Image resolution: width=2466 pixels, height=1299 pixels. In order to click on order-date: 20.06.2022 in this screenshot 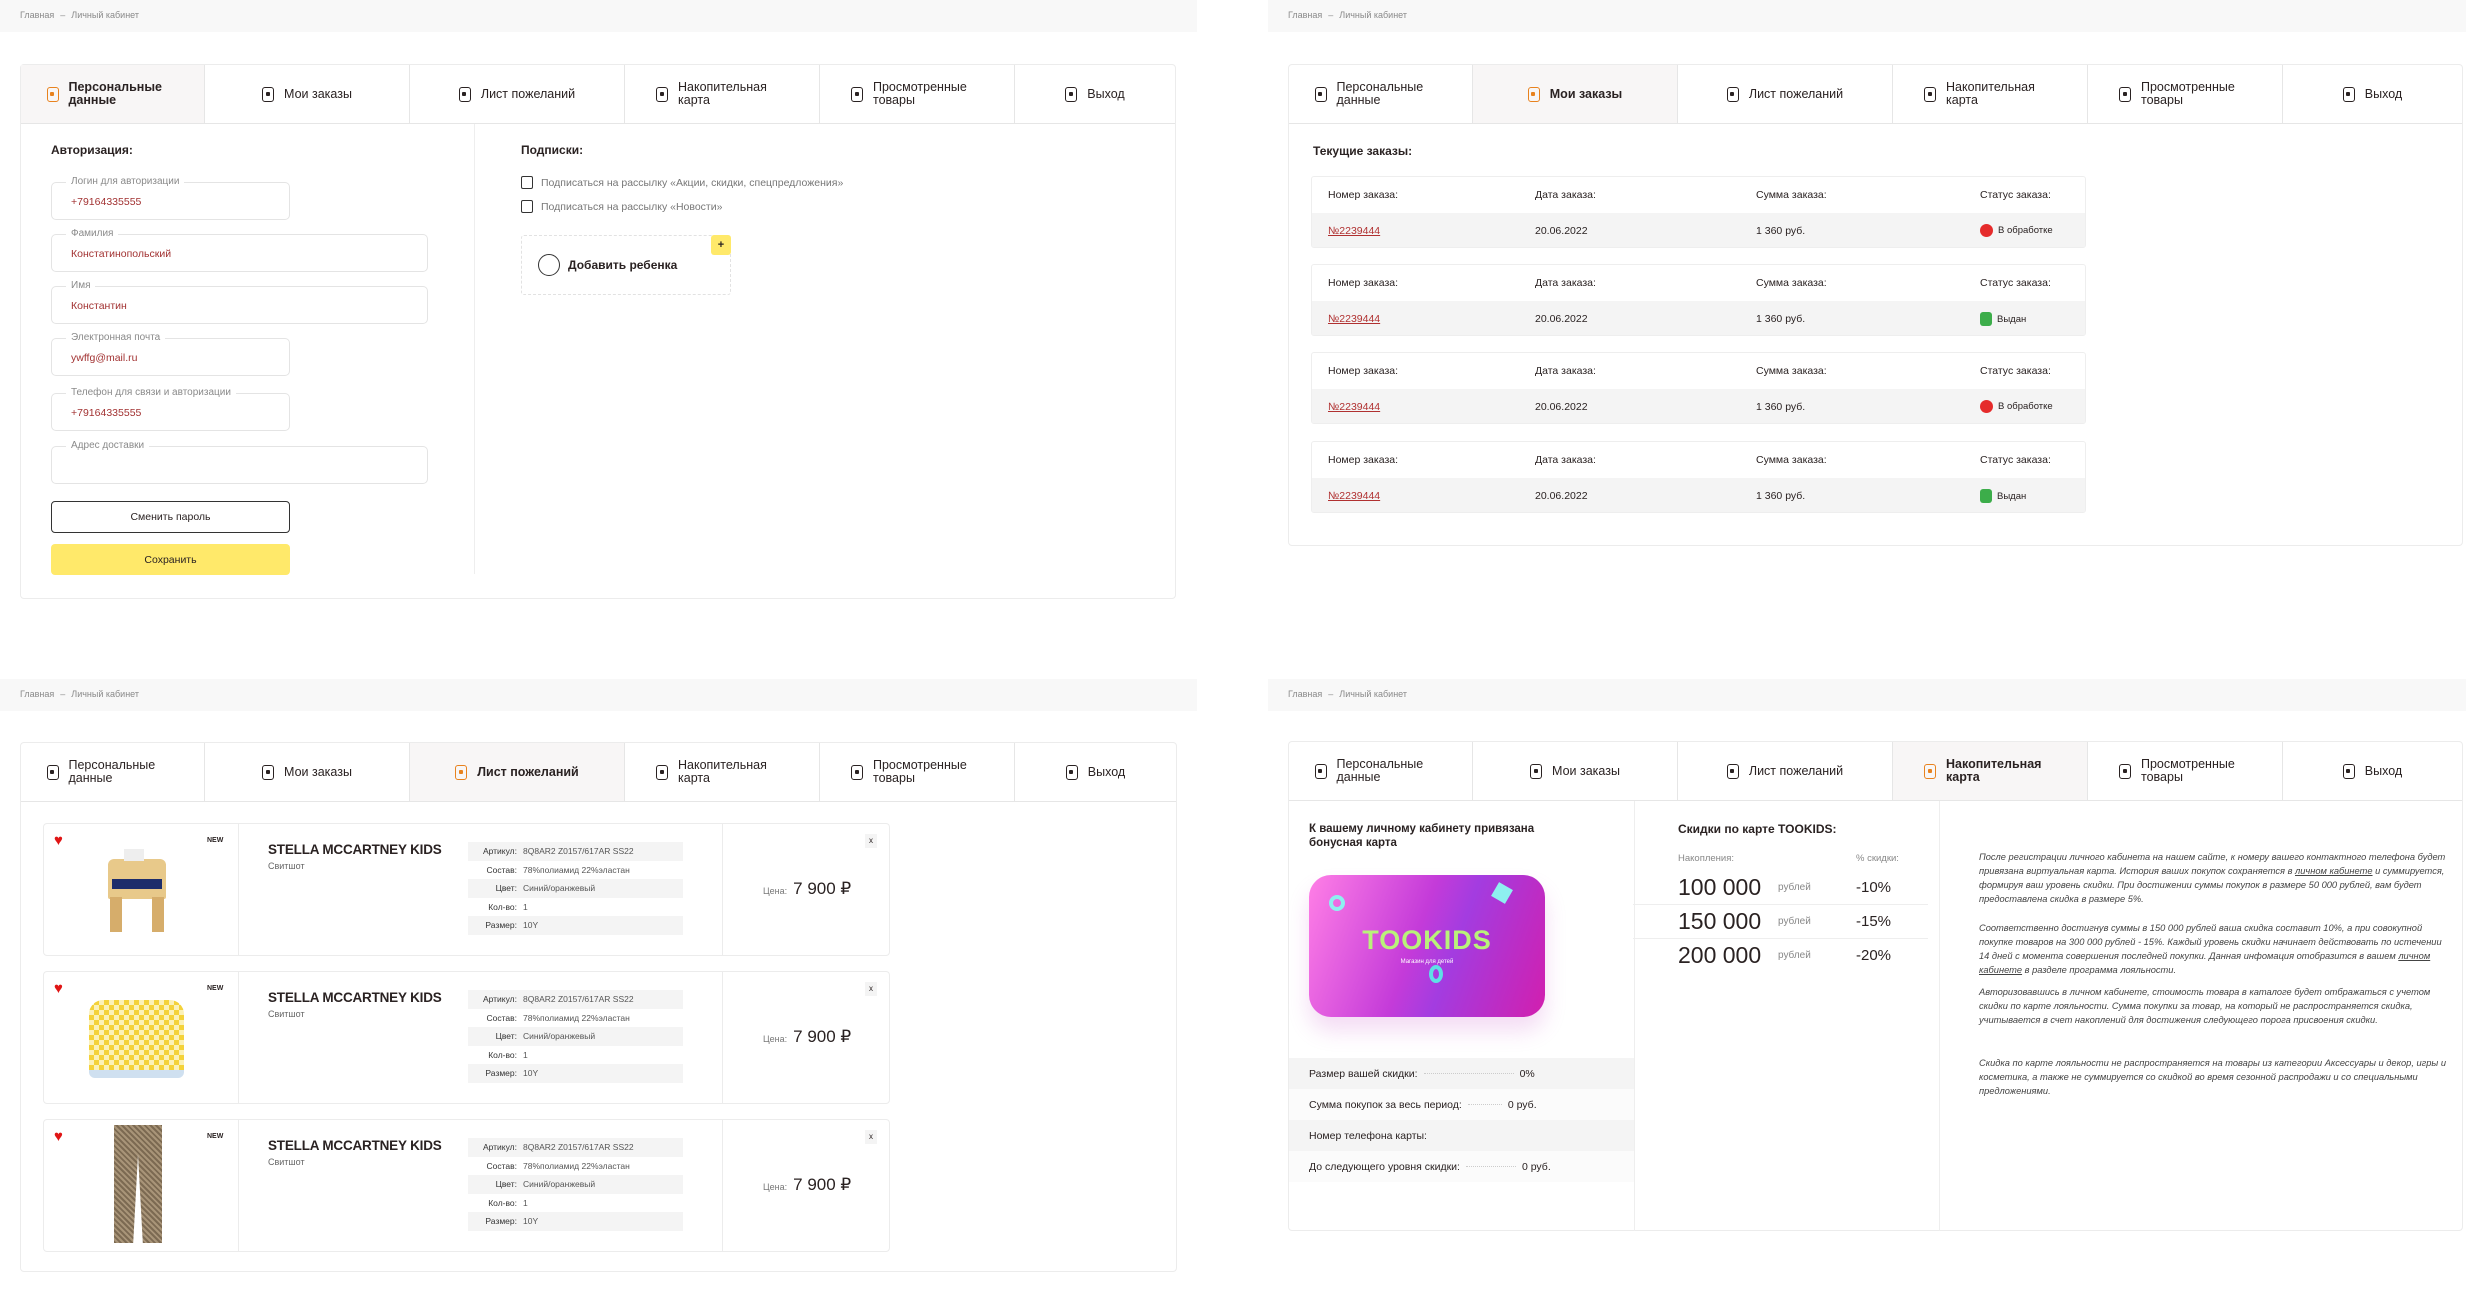, I will do `click(1561, 407)`.